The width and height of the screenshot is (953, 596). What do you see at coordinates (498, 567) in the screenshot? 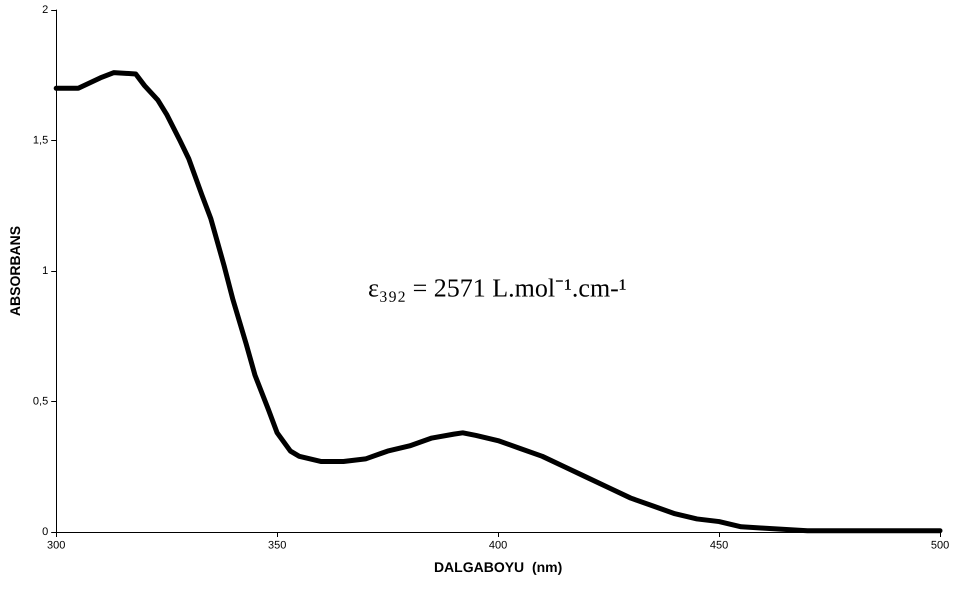
I see `x-axis-title: DALGABOYU (nm)` at bounding box center [498, 567].